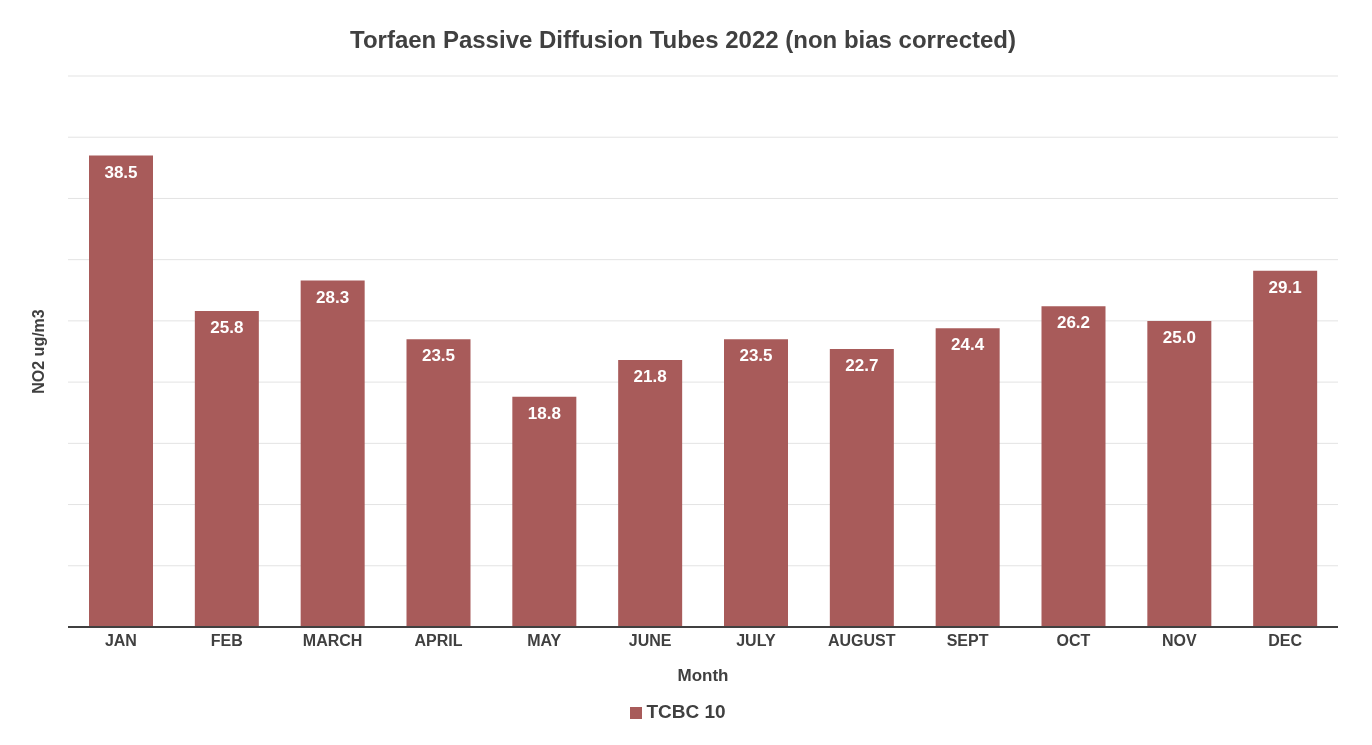 This screenshot has width=1372, height=745. Describe the element at coordinates (861, 641) in the screenshot. I see `x-tick-label: AUGUST` at that location.